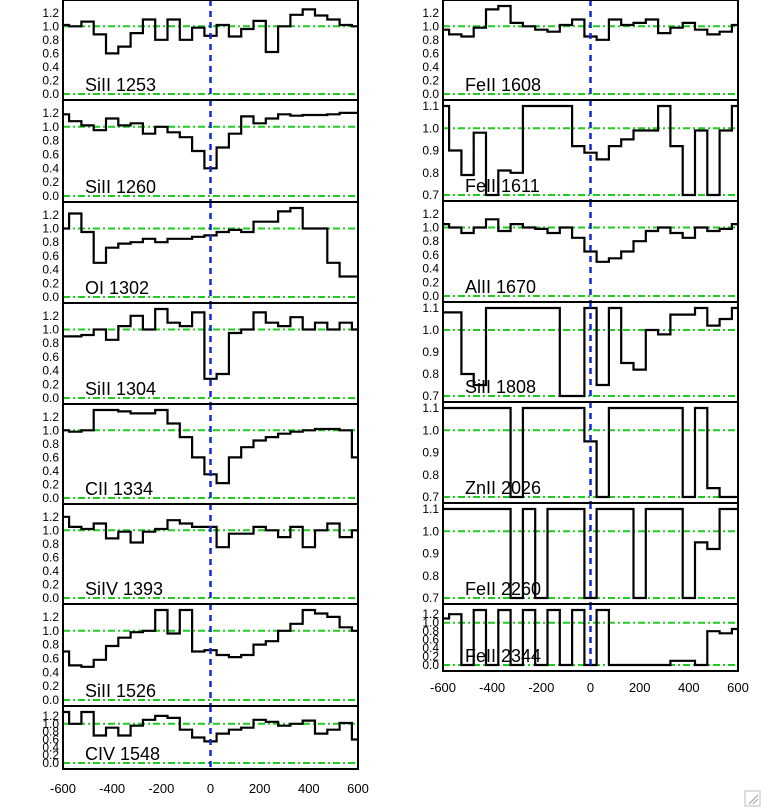 This screenshot has height=807, width=761. I want to click on ion-label: OI 1302, so click(117, 288).